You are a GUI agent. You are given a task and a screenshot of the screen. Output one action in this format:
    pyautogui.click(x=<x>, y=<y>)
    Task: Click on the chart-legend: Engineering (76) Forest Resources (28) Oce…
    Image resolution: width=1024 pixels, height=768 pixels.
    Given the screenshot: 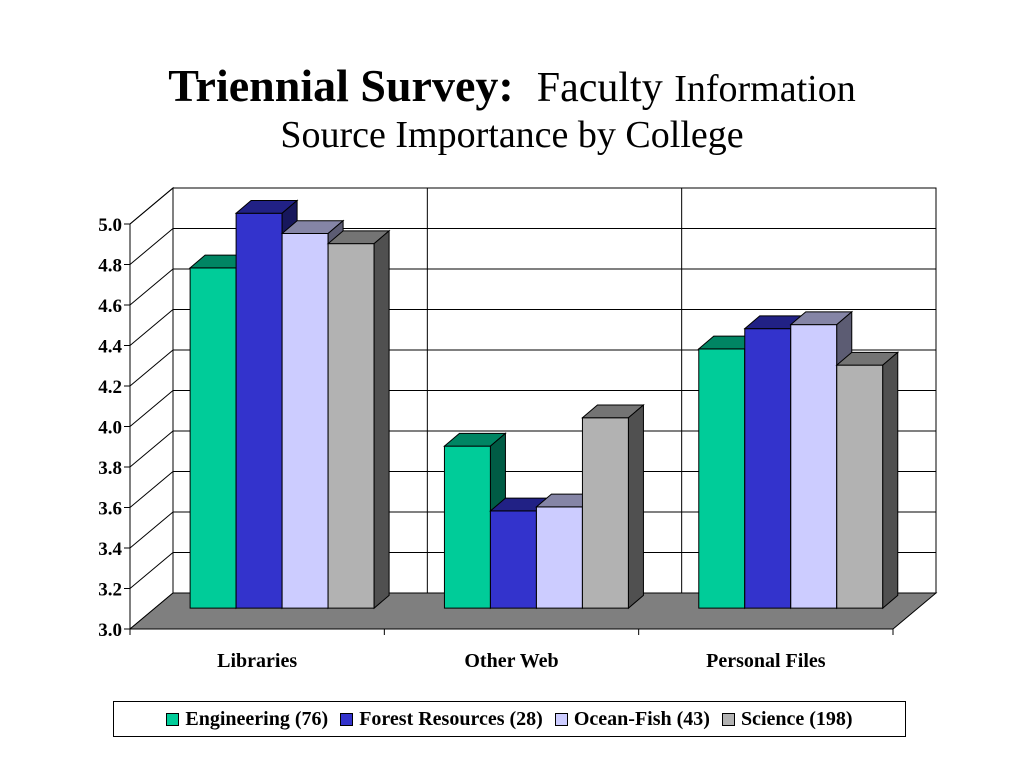 What is the action you would take?
    pyautogui.click(x=509, y=719)
    